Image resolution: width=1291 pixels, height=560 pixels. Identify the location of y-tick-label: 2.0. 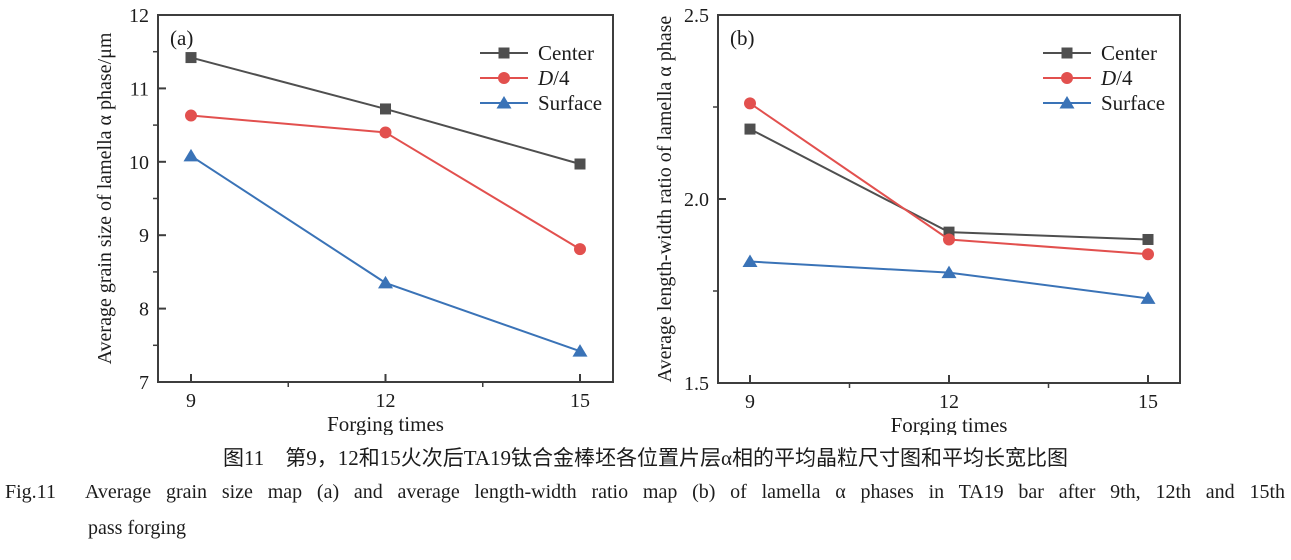
(696, 200).